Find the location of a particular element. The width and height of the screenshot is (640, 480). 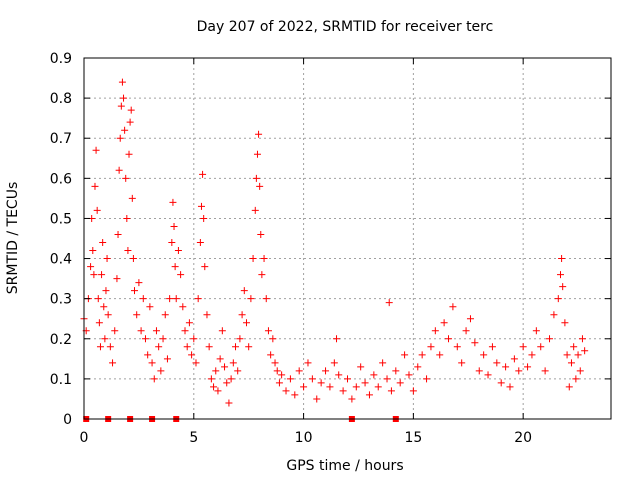

y-tick-label: 0.4 is located at coordinates (61, 260).